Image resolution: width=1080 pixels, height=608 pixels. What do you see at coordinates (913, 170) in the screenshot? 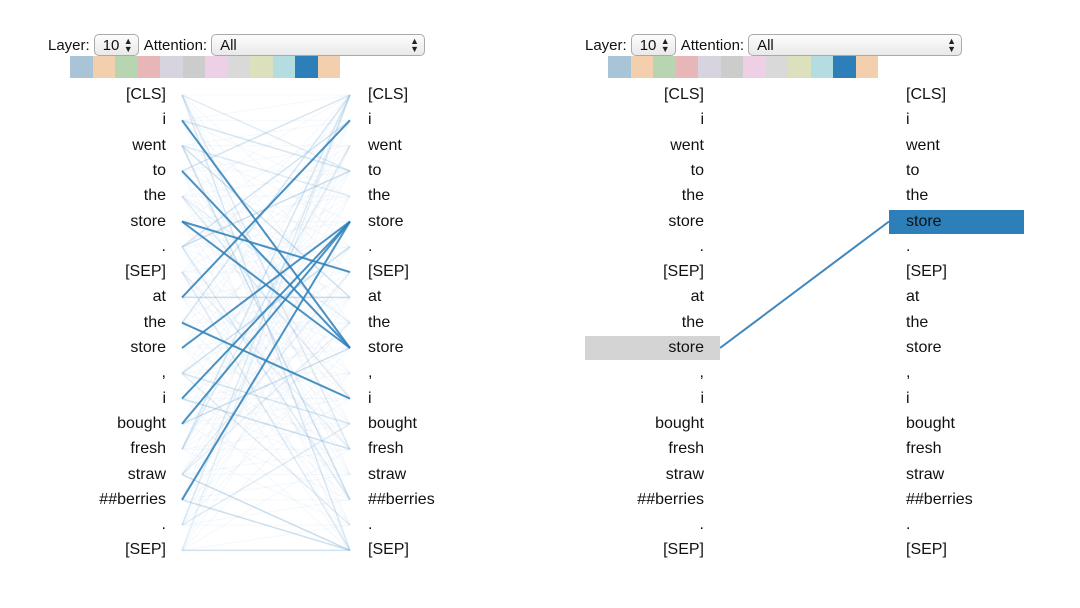
I see `right-token: to` at bounding box center [913, 170].